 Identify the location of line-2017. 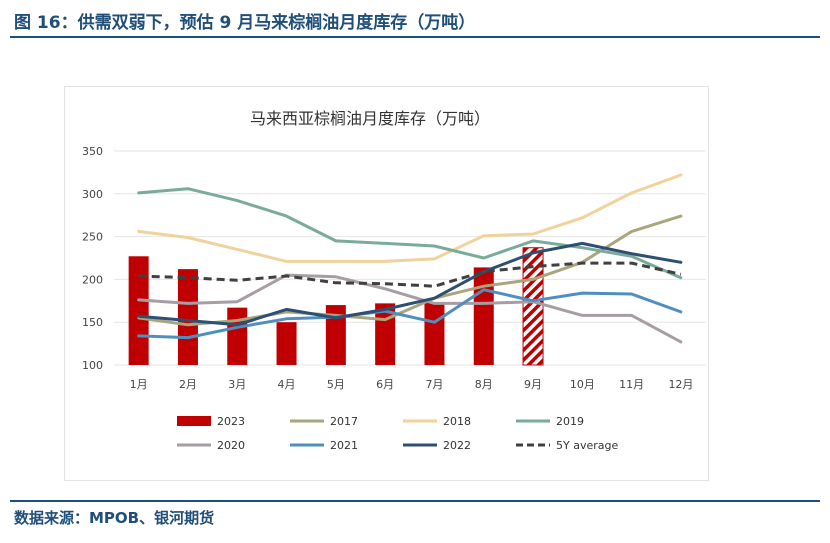
(410, 270).